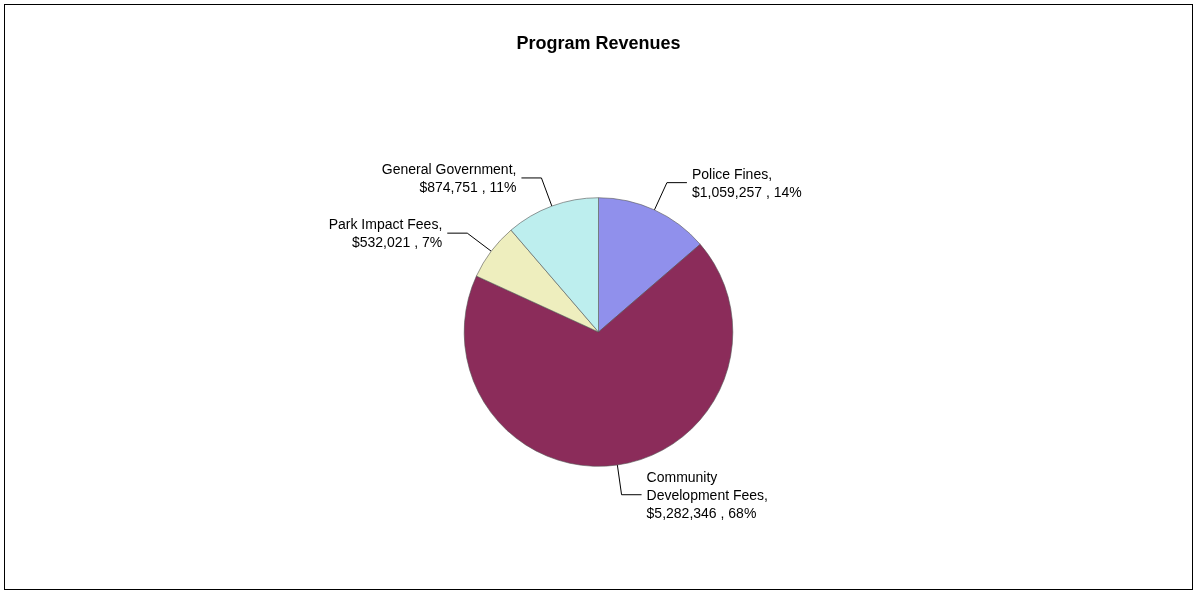 The width and height of the screenshot is (1199, 596). What do you see at coordinates (385, 233) in the screenshot?
I see `slice-label: Park Impact Fees, $532,021 , 7%` at bounding box center [385, 233].